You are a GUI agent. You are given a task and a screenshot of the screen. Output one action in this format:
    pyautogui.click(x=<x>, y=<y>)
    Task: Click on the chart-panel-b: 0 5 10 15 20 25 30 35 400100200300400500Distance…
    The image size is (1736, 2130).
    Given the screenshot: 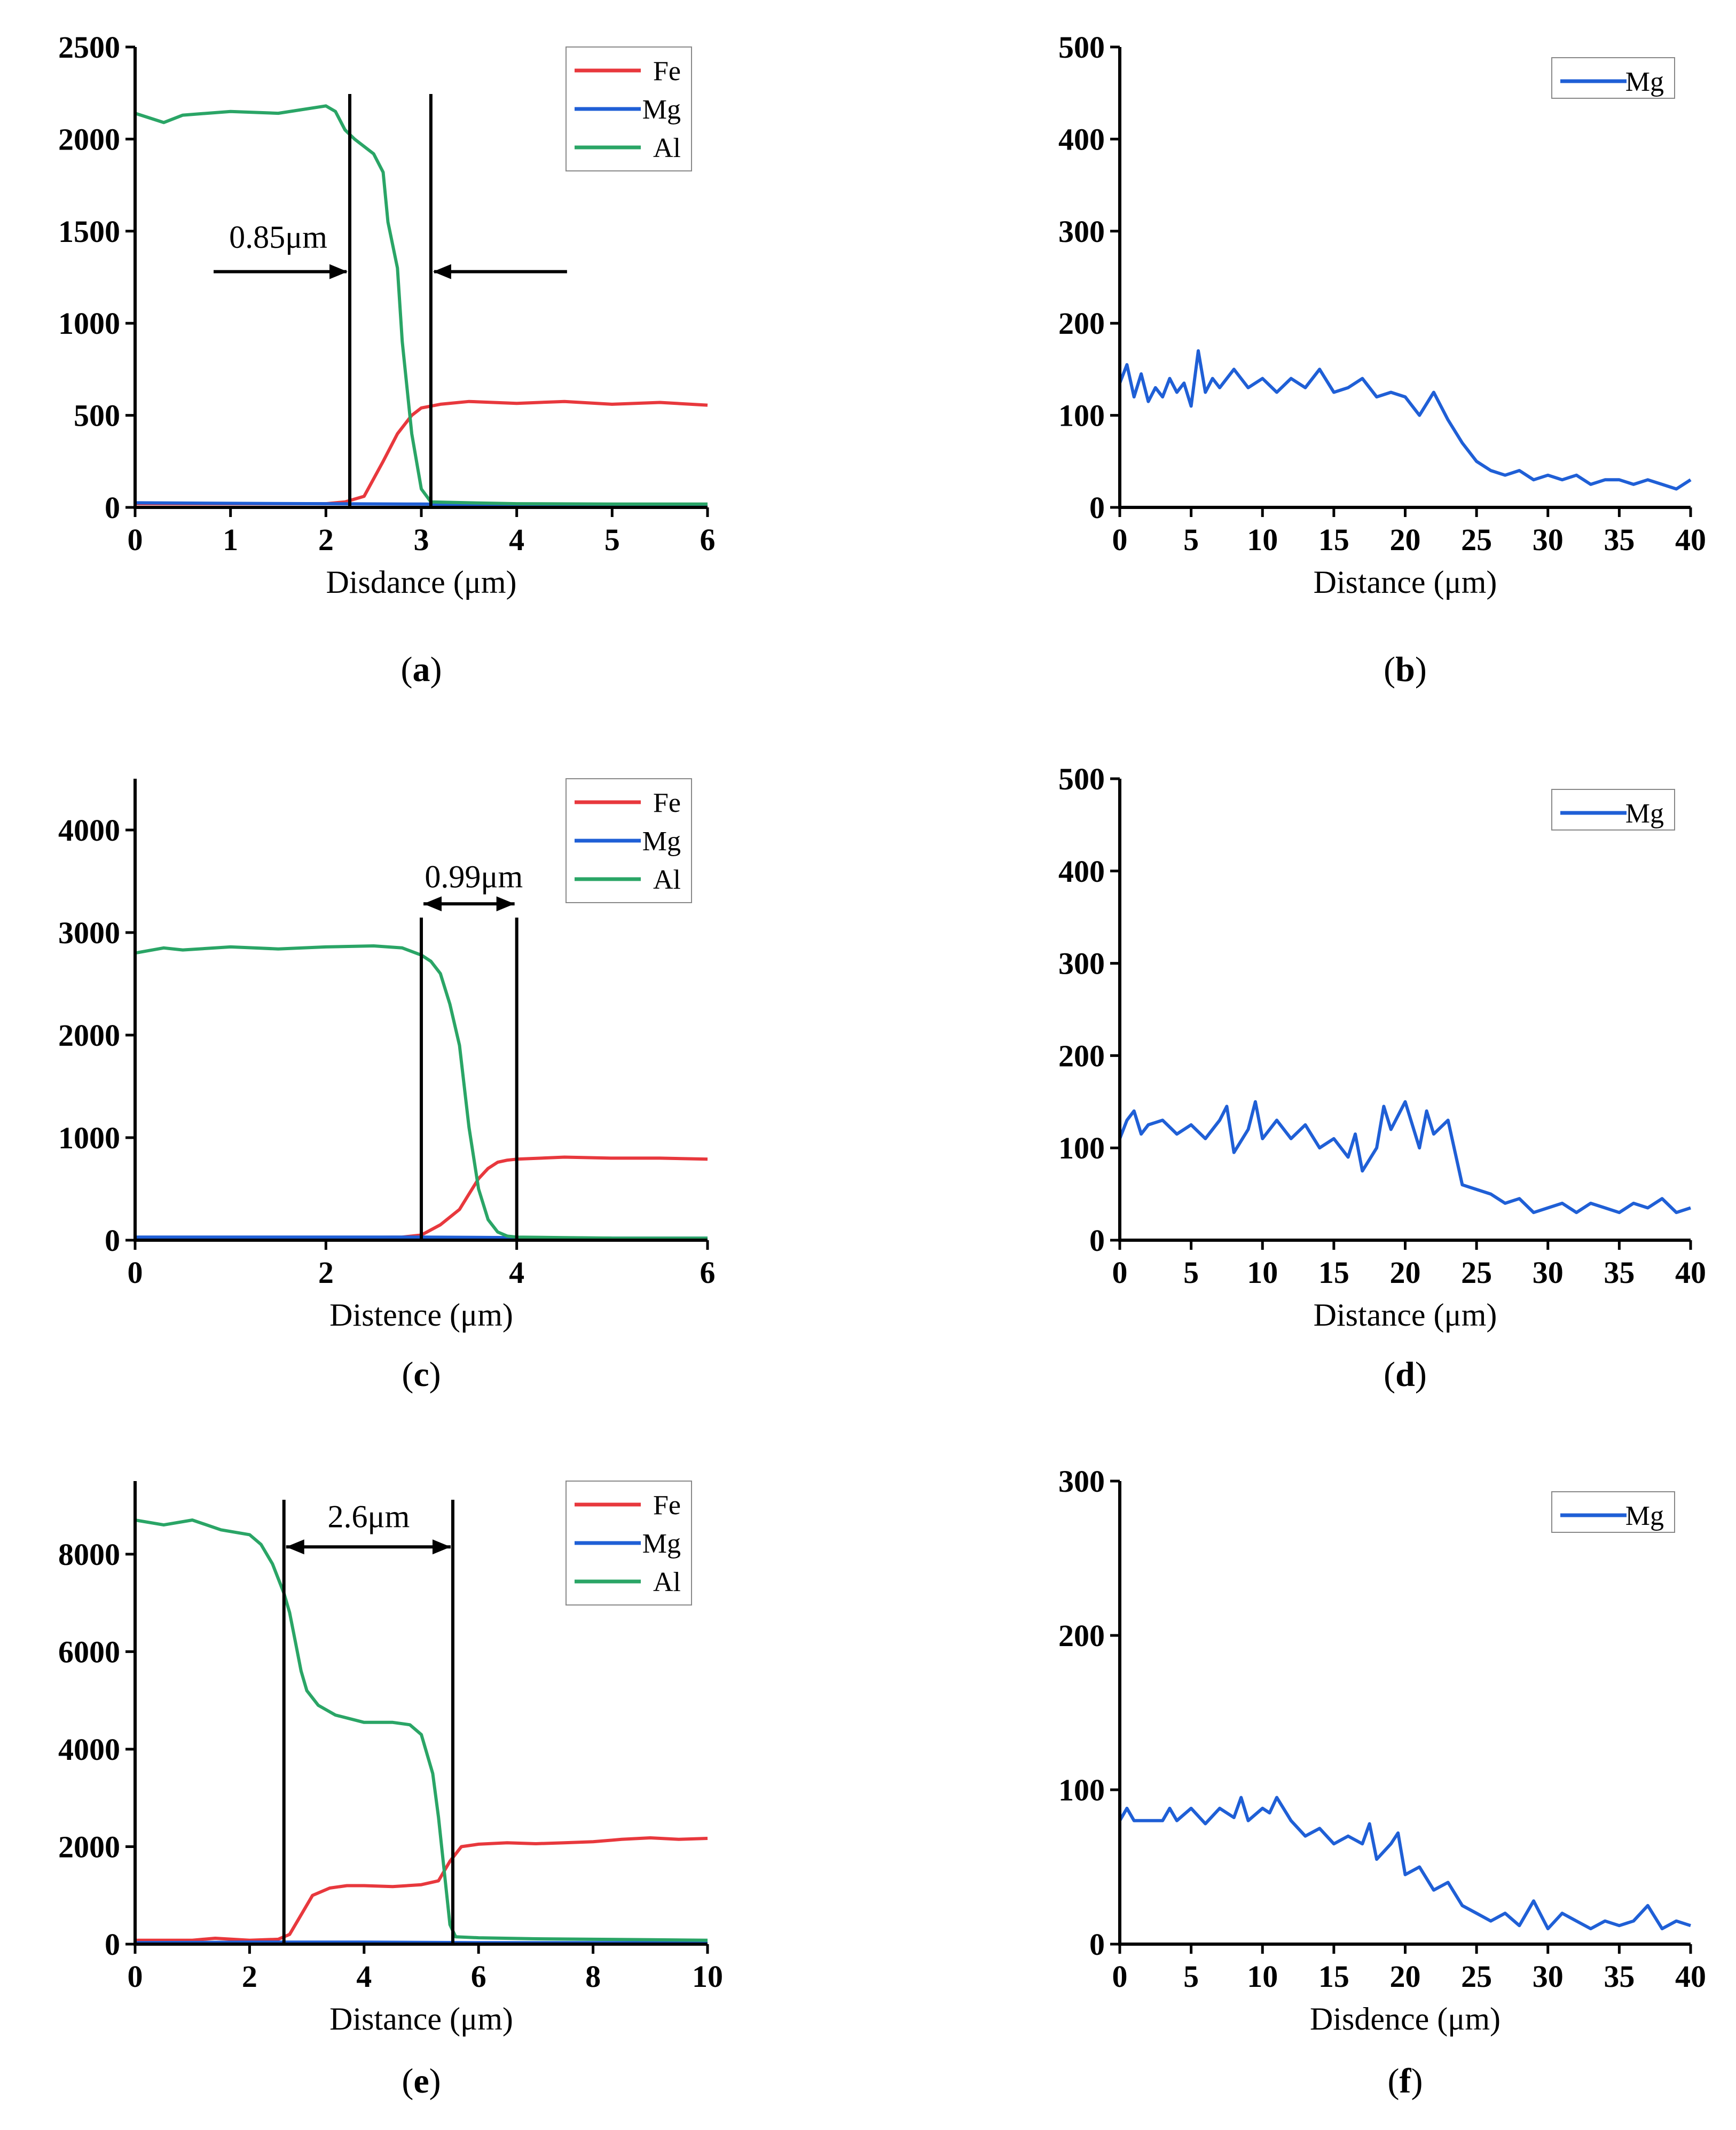 What is the action you would take?
    pyautogui.click(x=1382, y=360)
    